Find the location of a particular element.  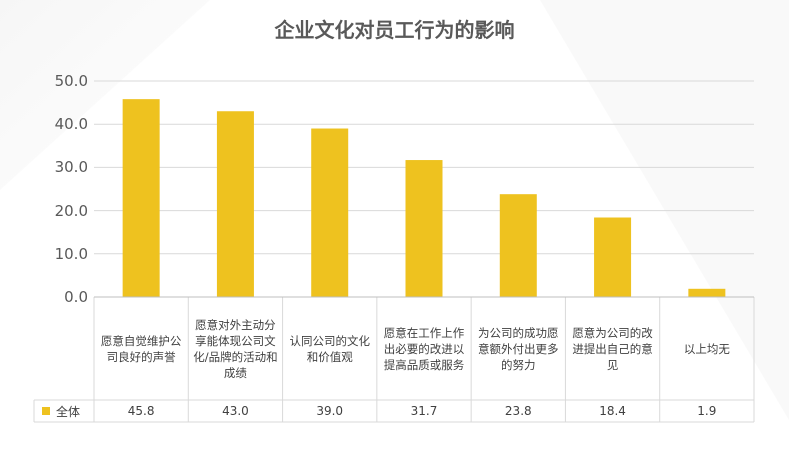

category-label: 愿意自觉维护公司良好的声誉 is located at coordinates (141, 348).